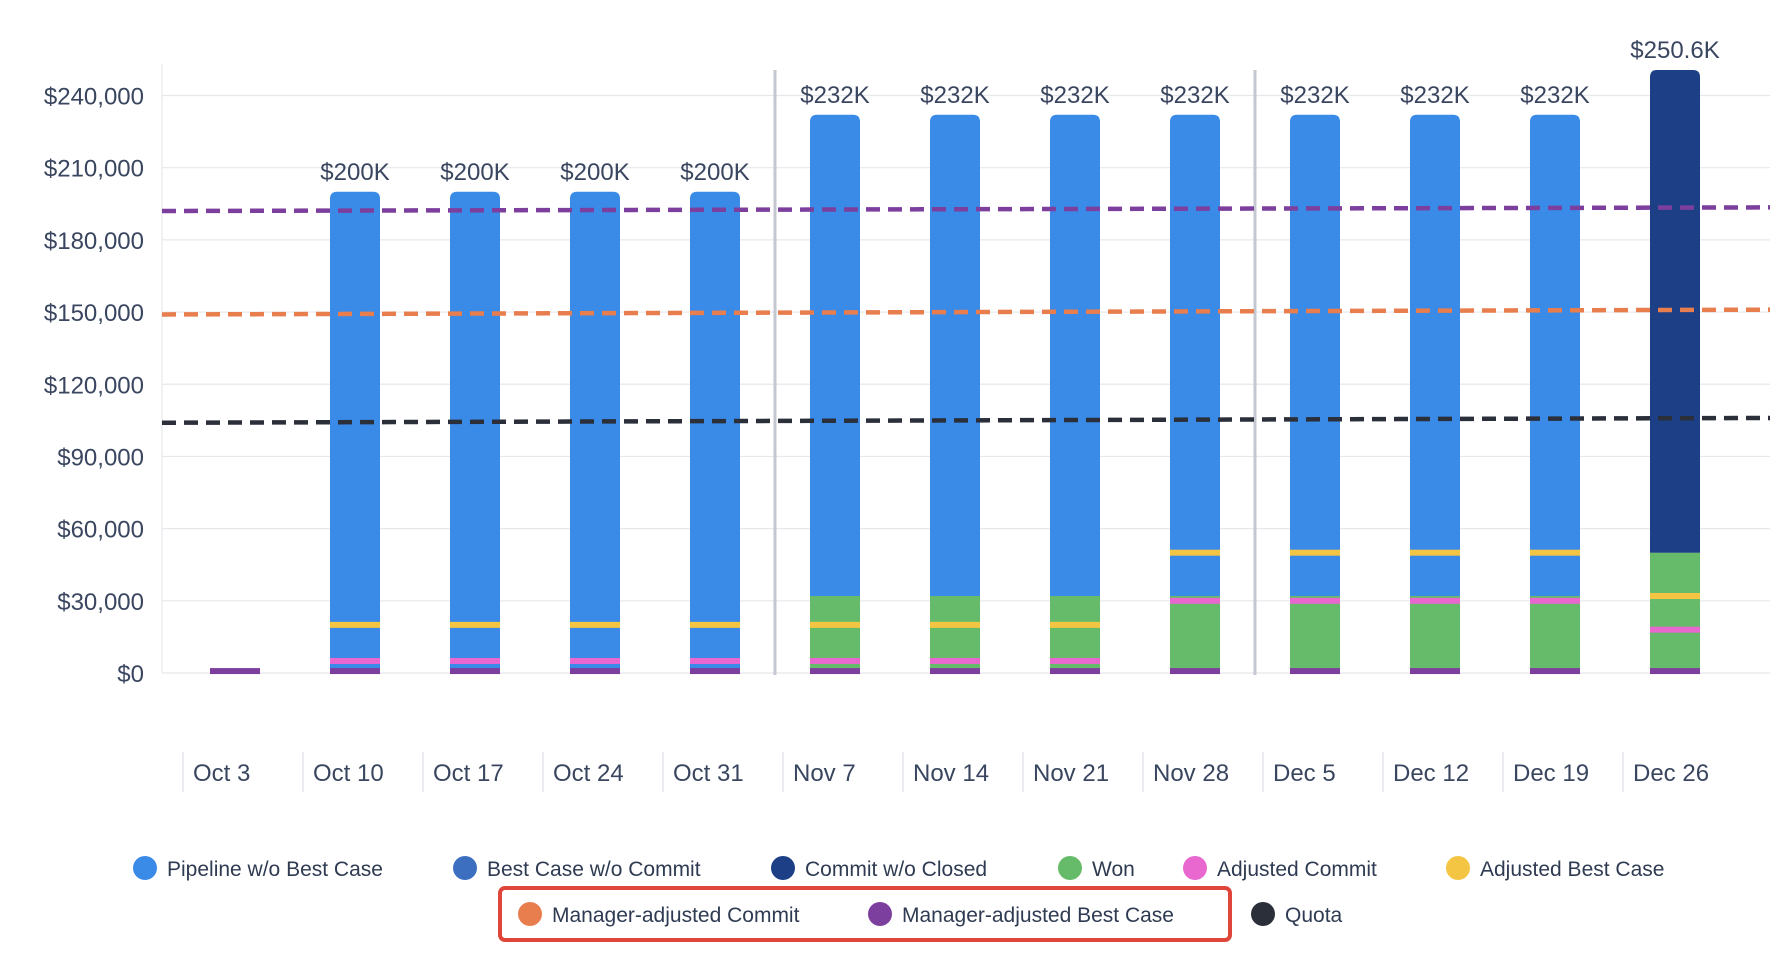  I want to click on legend-item-pipeline-w-o-best-case: Pipeline w/o Best Case, so click(258, 868).